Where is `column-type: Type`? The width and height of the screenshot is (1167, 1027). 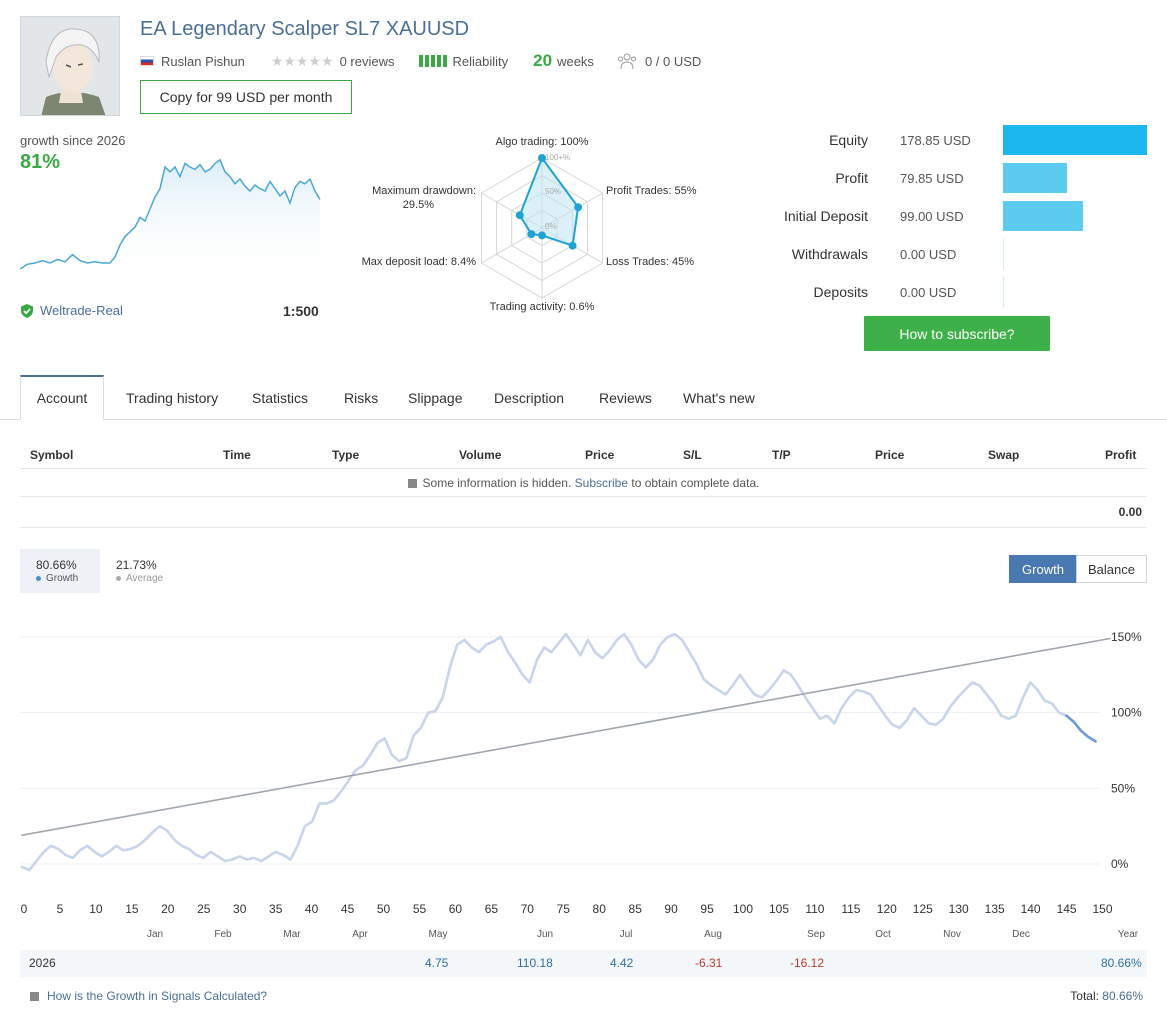 column-type: Type is located at coordinates (346, 455).